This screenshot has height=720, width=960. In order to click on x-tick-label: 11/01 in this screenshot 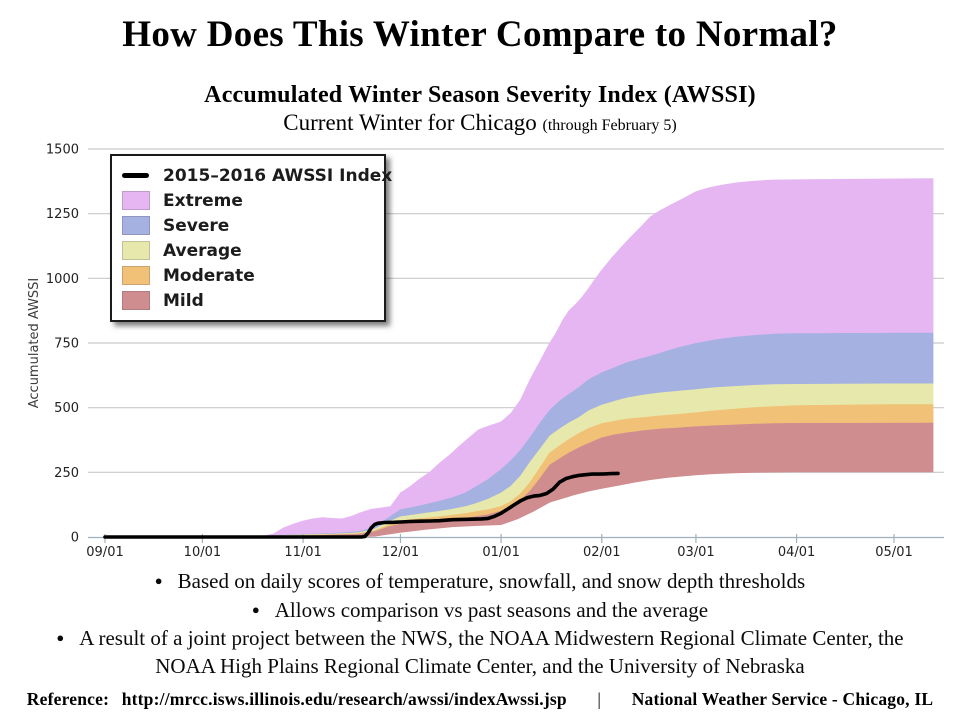, I will do `click(302, 552)`.